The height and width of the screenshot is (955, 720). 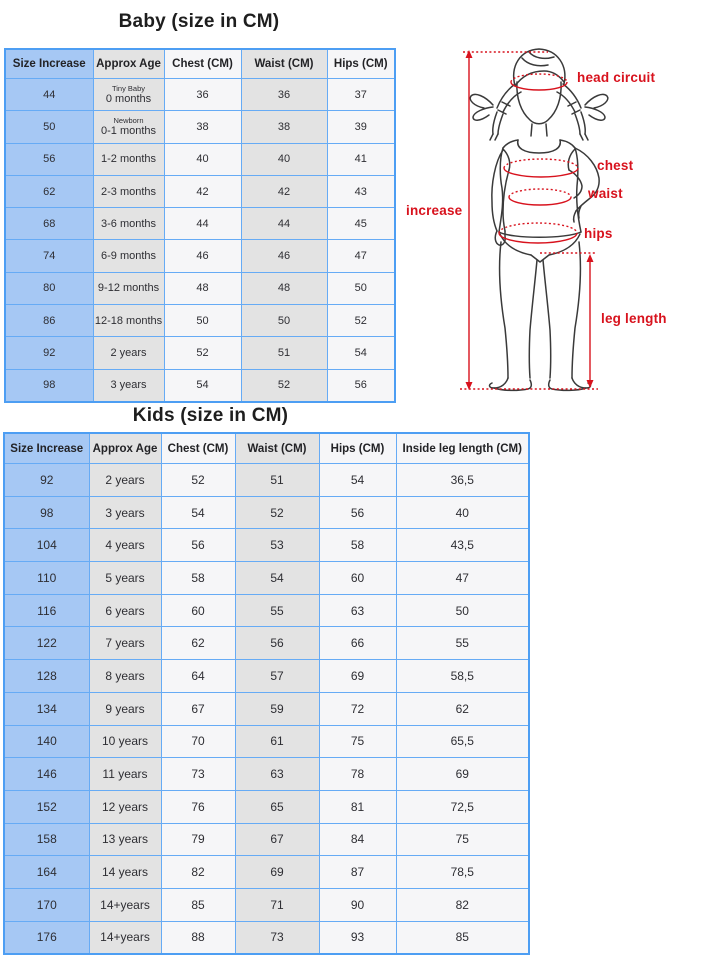 I want to click on label-waist: waist, so click(x=605, y=193).